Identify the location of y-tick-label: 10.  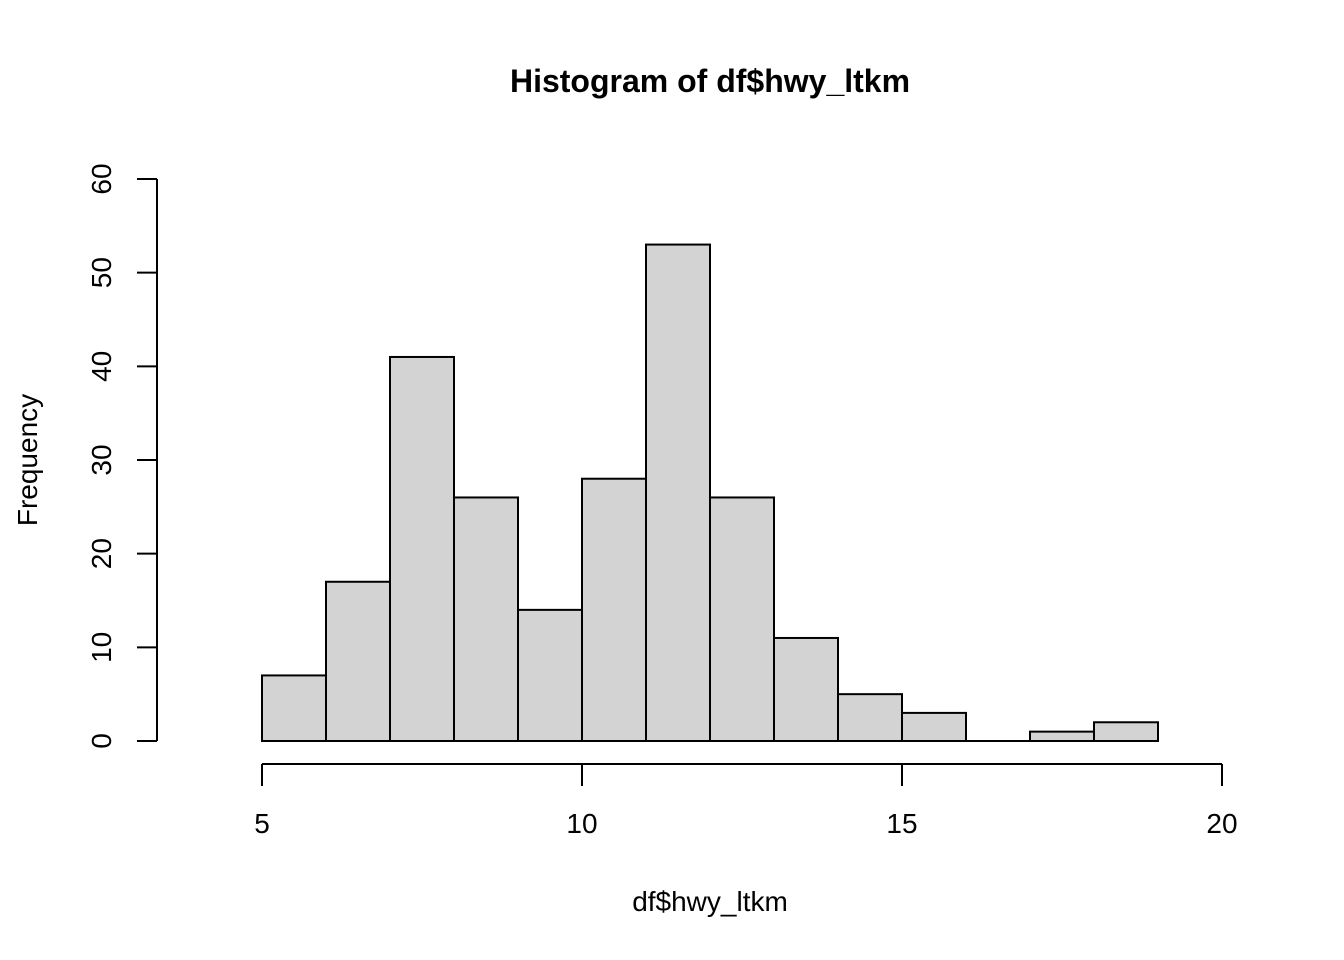
(101, 647).